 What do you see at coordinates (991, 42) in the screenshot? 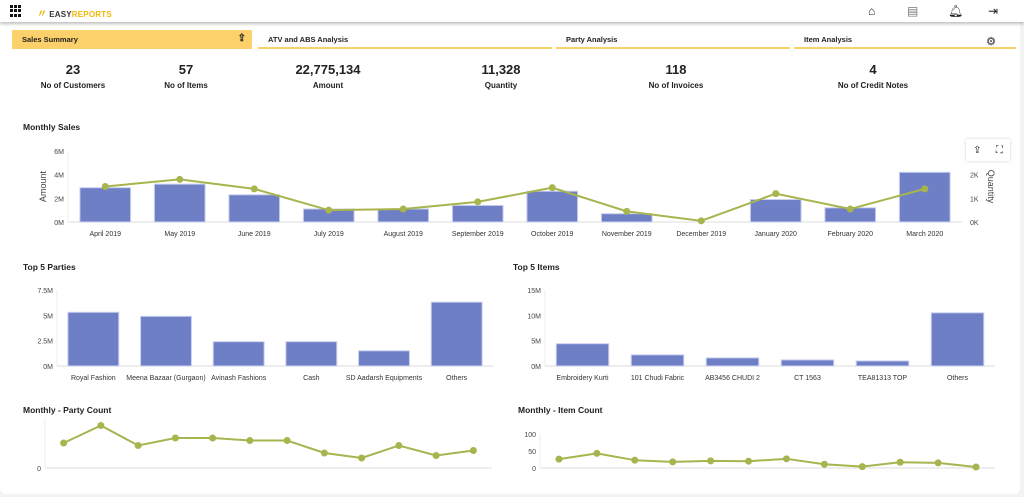
I see `settings-gear-icon: ⚙` at bounding box center [991, 42].